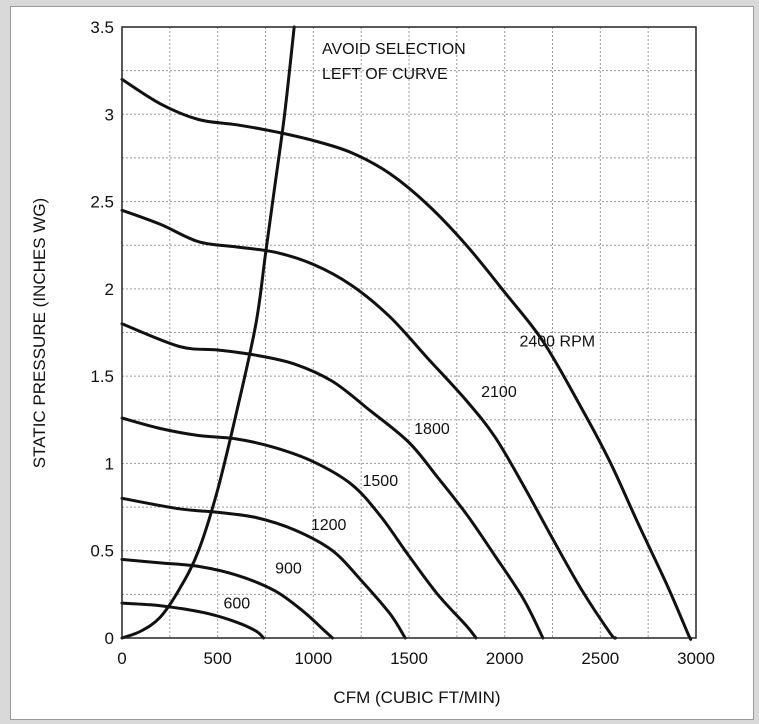 The image size is (759, 724). Describe the element at coordinates (39, 333) in the screenshot. I see `y-axis-label: STATIC PRESSURE (INCHES WG)` at that location.